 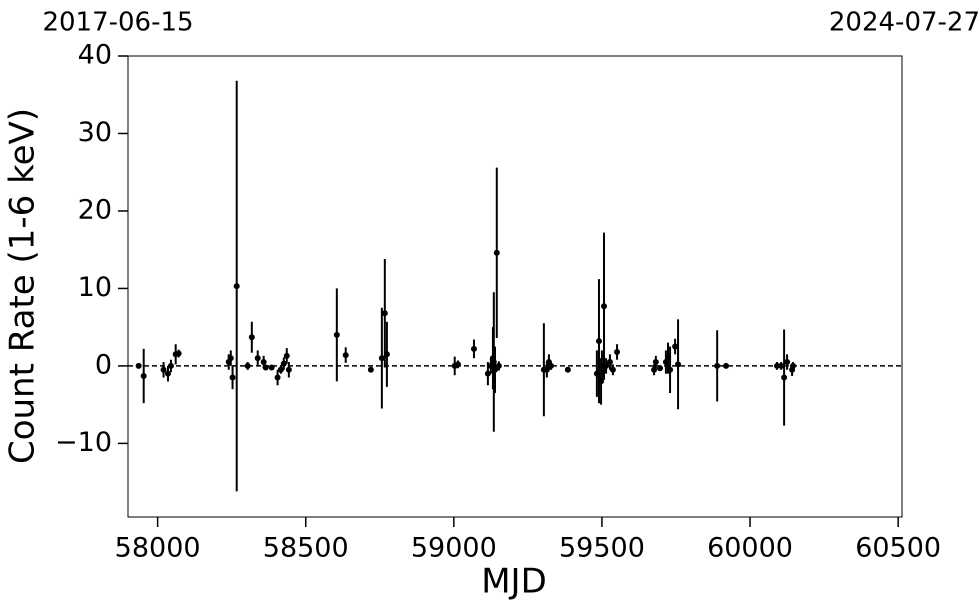 I want to click on top-tick-label: 2017-06-15, so click(x=117, y=23).